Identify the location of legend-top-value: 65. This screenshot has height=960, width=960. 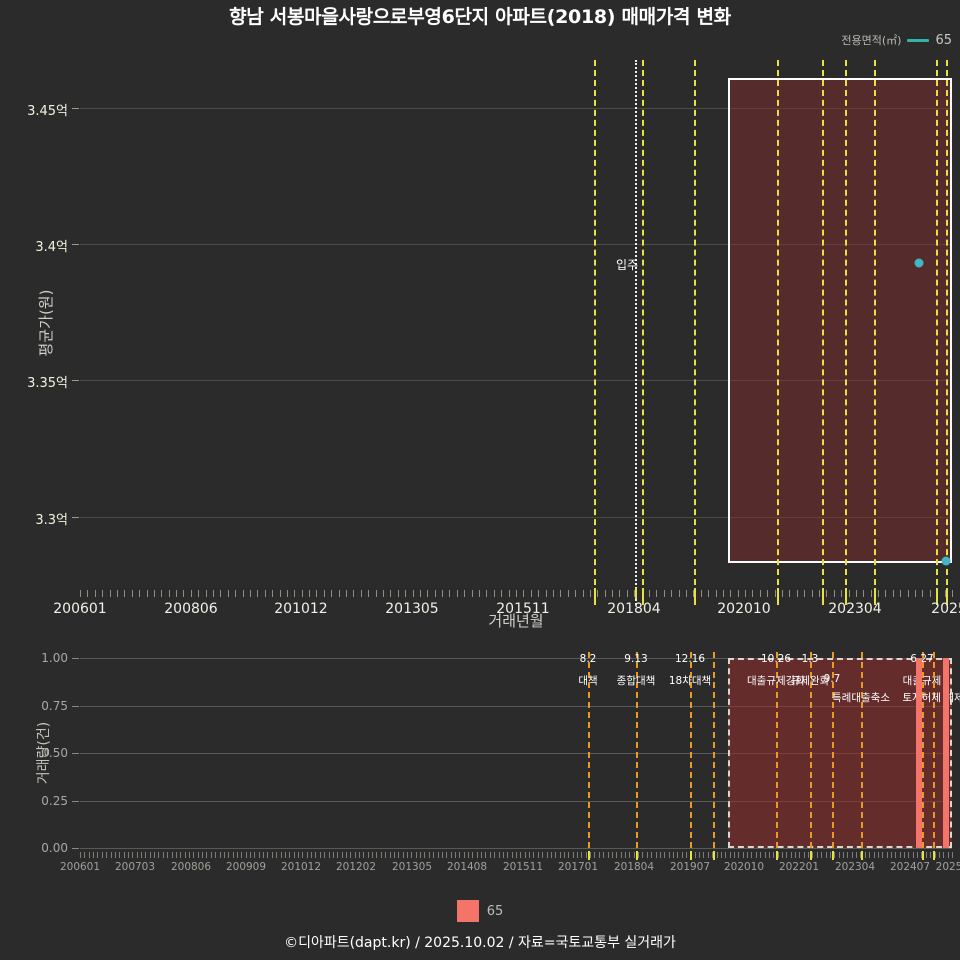
(943, 40).